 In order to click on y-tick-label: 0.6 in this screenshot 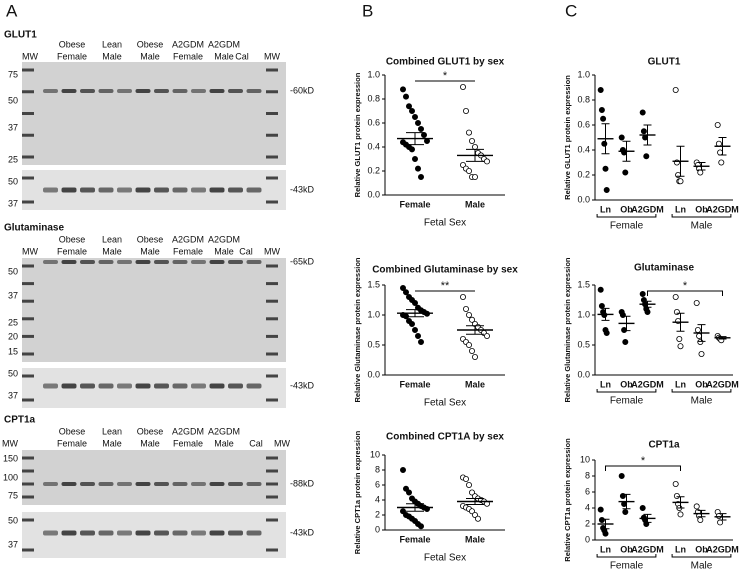, I will do `click(583, 124)`.